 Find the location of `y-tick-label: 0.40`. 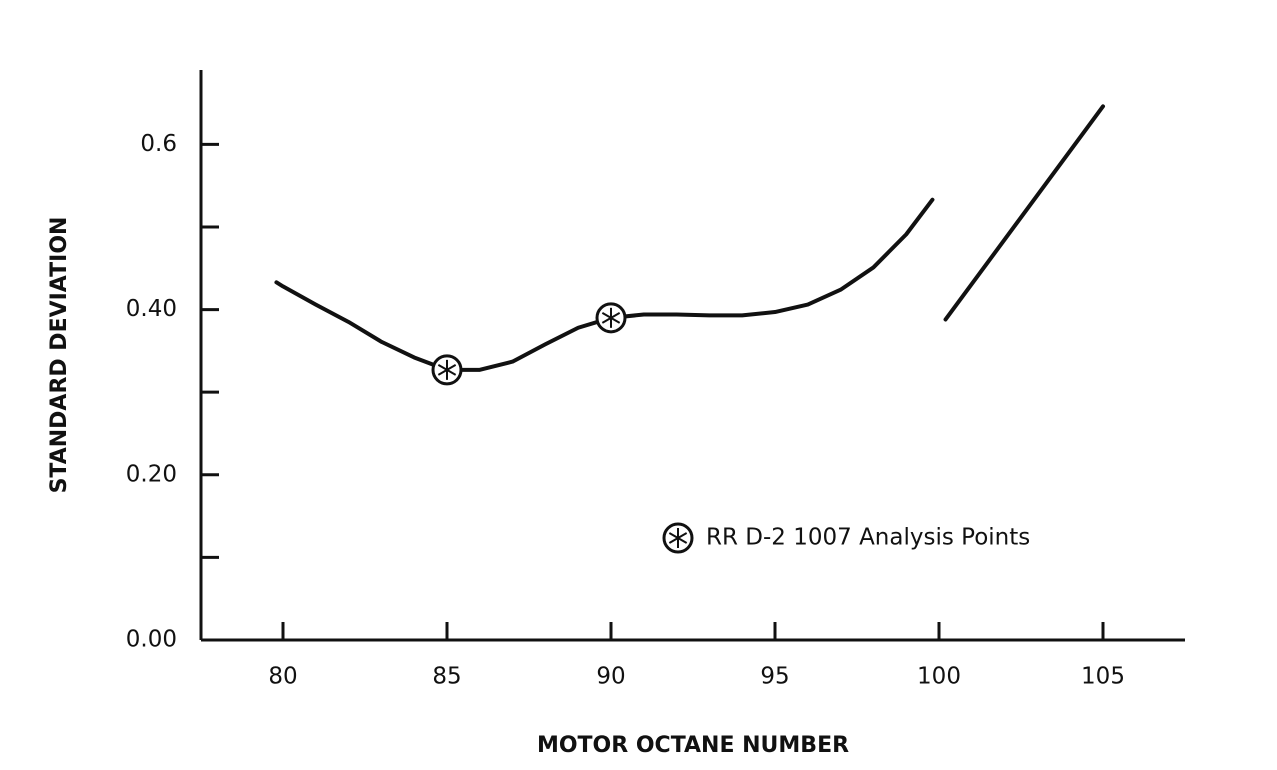

y-tick-label: 0.40 is located at coordinates (151, 309).